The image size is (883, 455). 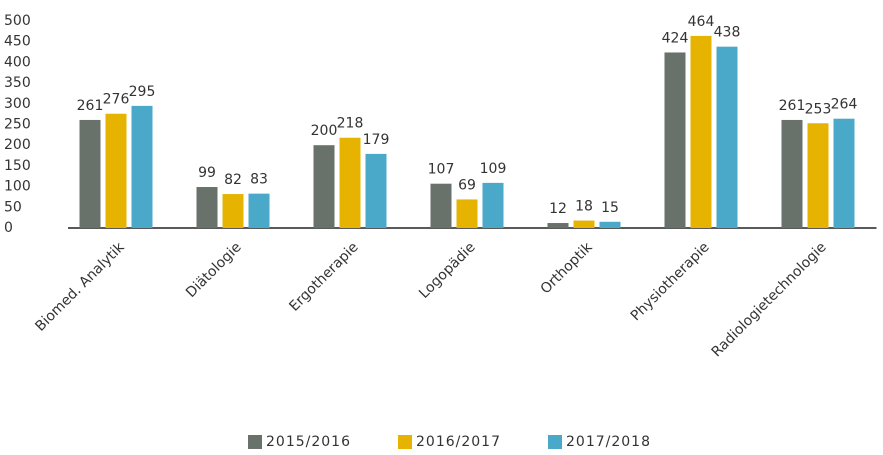 What do you see at coordinates (447, 270) in the screenshot?
I see `x-tick-label: Logopädie` at bounding box center [447, 270].